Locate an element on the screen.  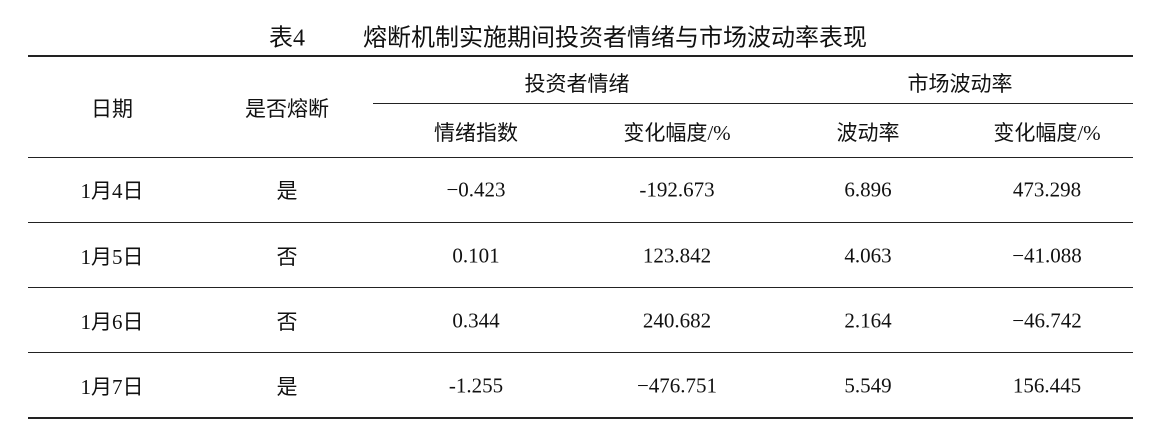
table-cell: -192.673 is located at coordinates (677, 189).